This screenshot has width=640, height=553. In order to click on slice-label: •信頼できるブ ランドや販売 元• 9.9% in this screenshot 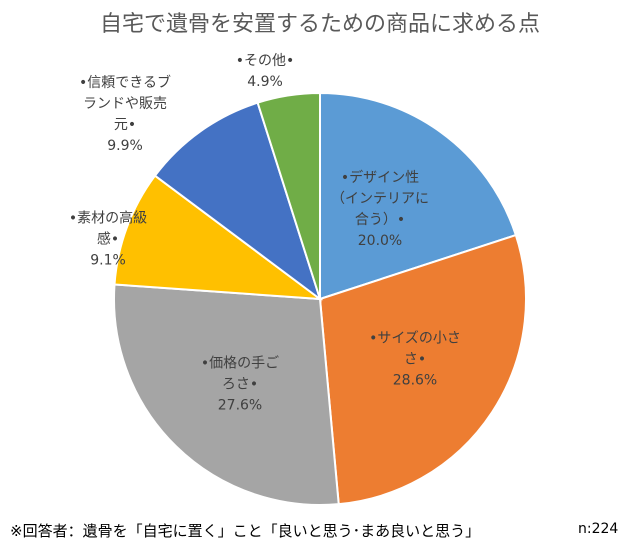, I will do `click(125, 115)`.